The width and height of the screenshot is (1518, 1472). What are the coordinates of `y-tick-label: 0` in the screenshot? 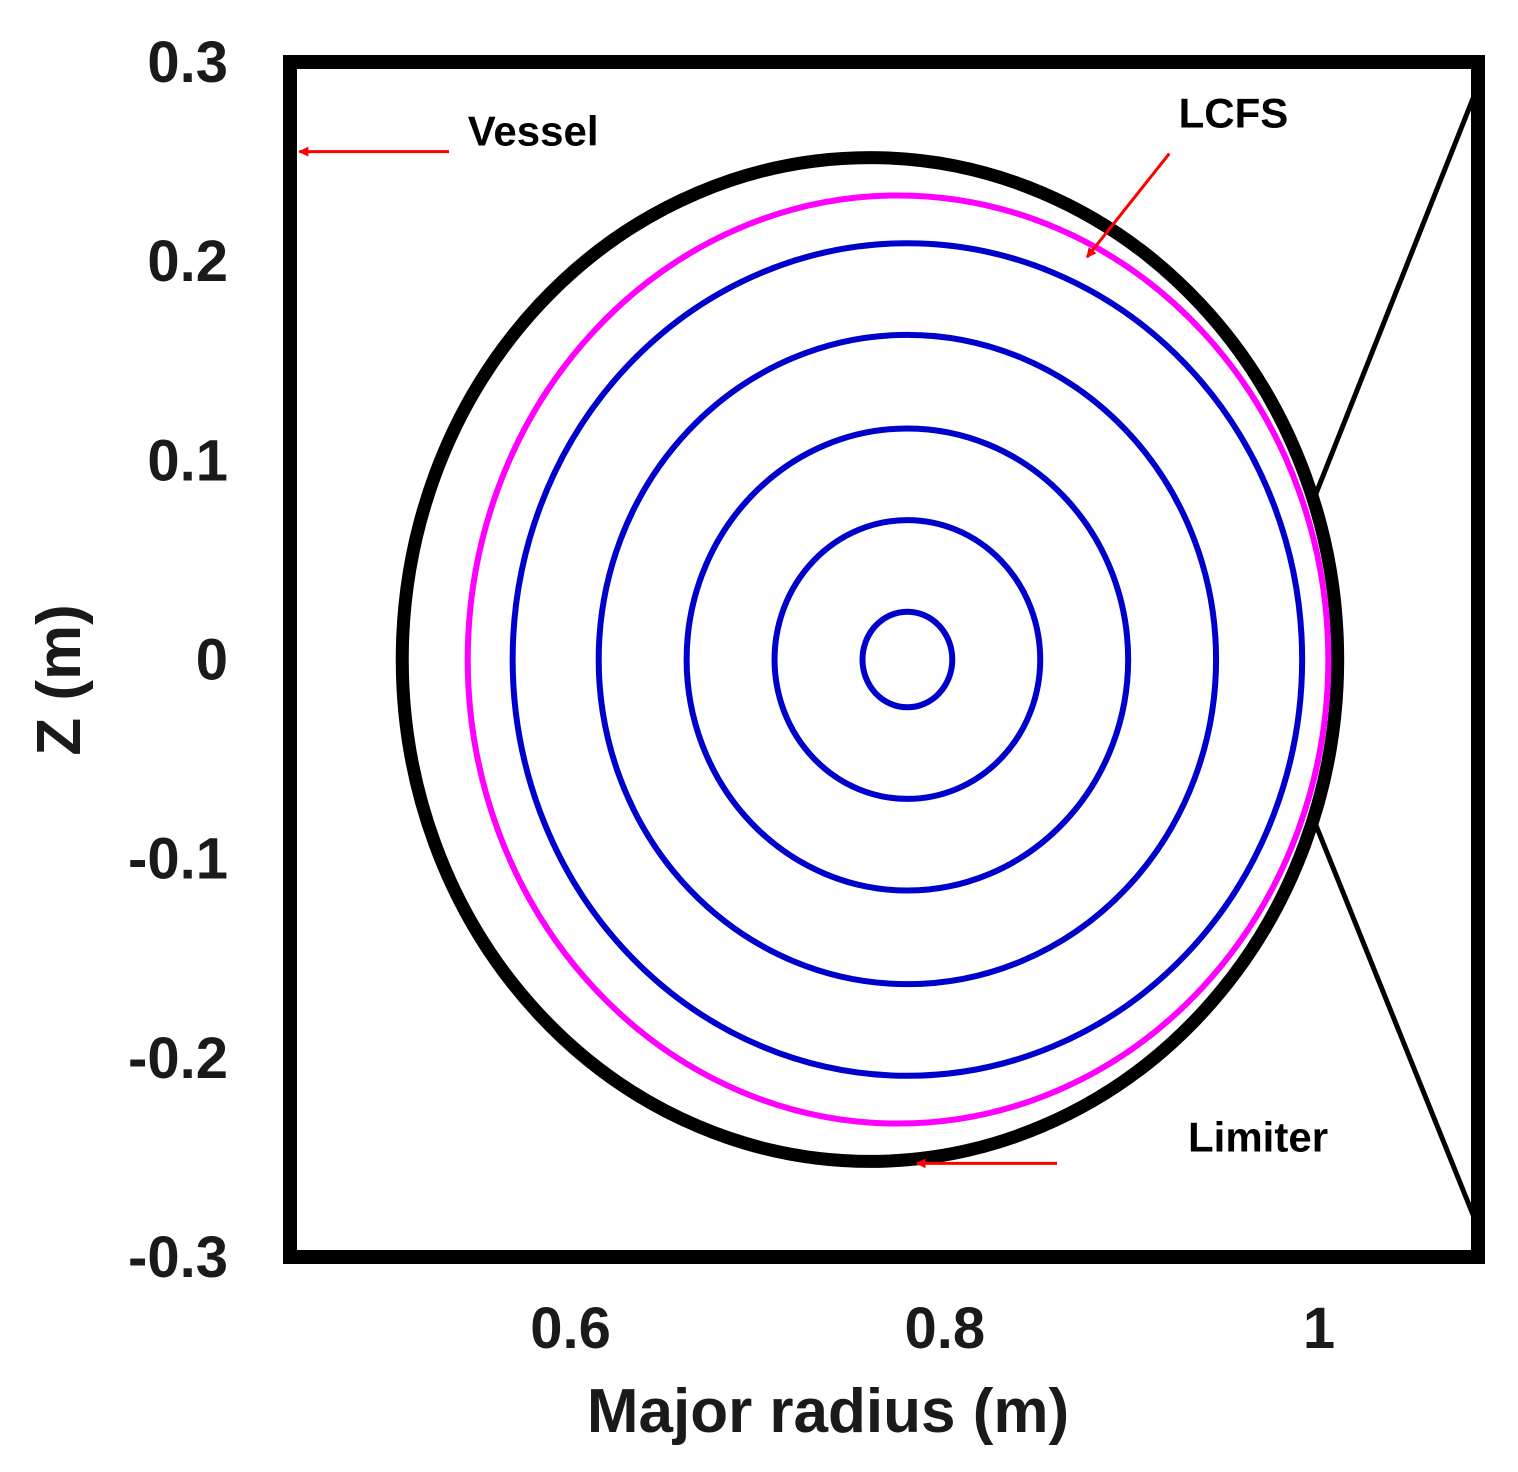 It's located at (212, 660).